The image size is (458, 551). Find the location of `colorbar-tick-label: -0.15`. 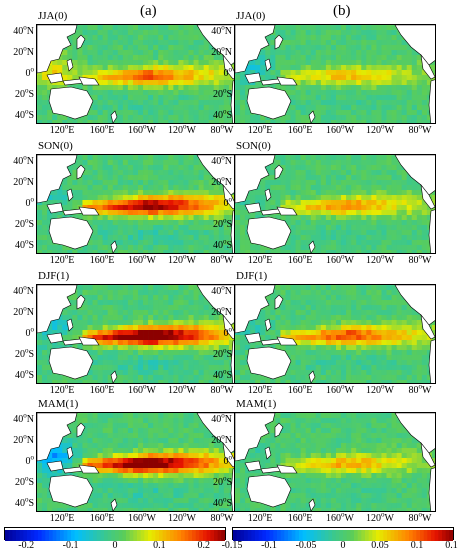

colorbar-tick-label: -0.15 is located at coordinates (232, 545).